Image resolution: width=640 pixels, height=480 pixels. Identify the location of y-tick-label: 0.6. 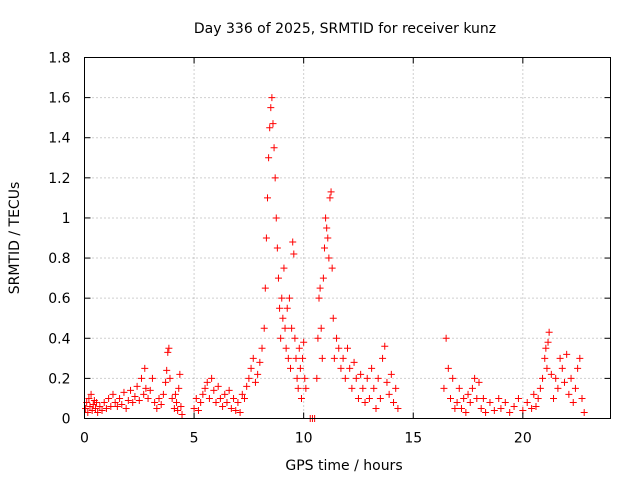
(59, 299).